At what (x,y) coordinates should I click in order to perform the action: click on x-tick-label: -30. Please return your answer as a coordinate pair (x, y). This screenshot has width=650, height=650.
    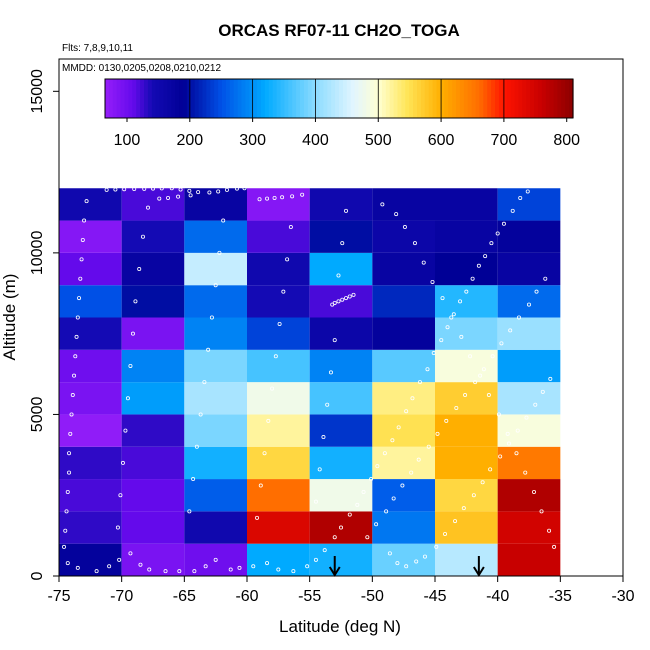
    Looking at the image, I should click on (622, 596).